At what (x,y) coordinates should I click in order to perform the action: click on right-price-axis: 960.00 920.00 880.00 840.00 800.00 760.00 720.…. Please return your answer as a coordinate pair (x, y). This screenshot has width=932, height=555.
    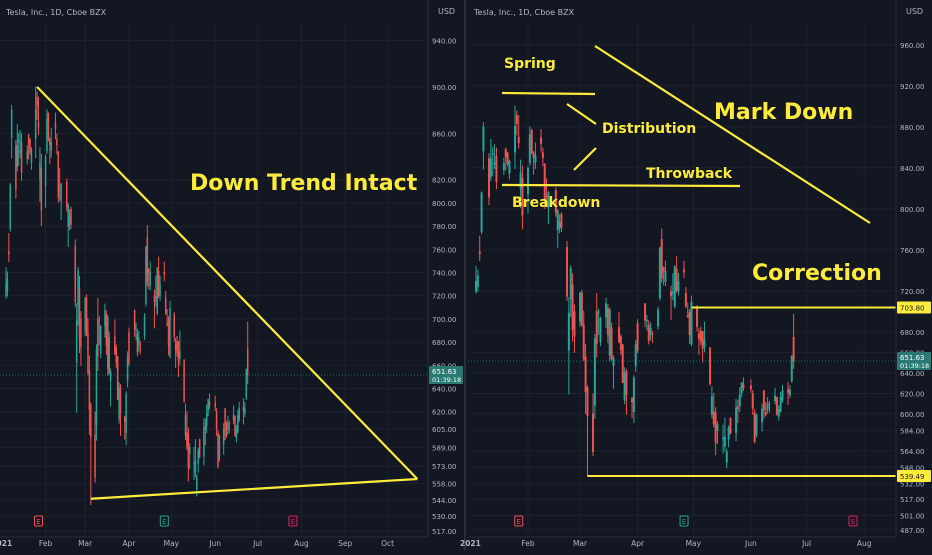
    Looking at the image, I should click on (913, 268).